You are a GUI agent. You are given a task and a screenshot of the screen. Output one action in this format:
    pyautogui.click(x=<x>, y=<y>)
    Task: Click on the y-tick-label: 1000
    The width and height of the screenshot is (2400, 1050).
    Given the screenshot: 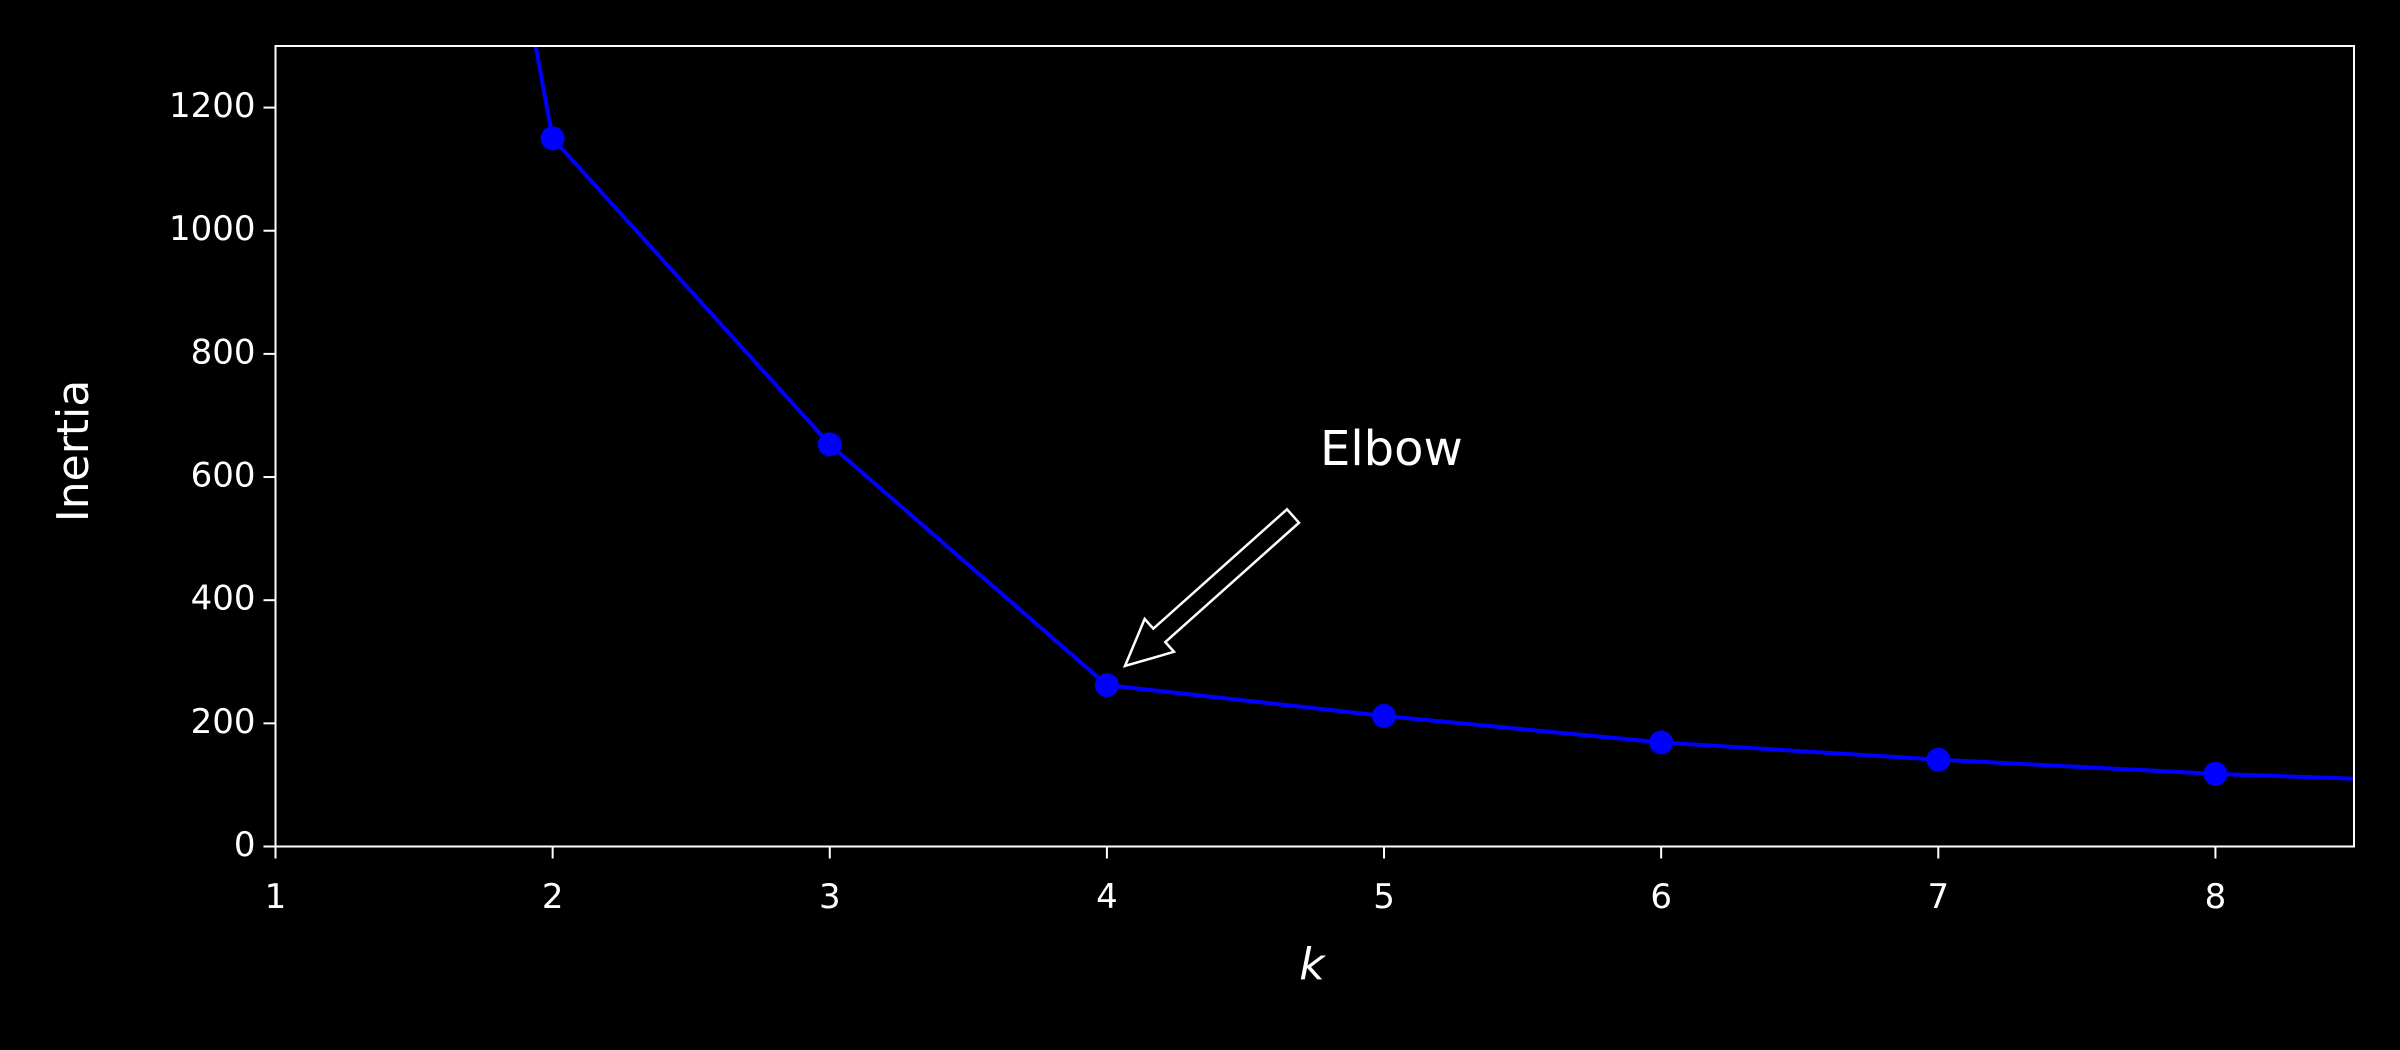 What is the action you would take?
    pyautogui.click(x=212, y=229)
    